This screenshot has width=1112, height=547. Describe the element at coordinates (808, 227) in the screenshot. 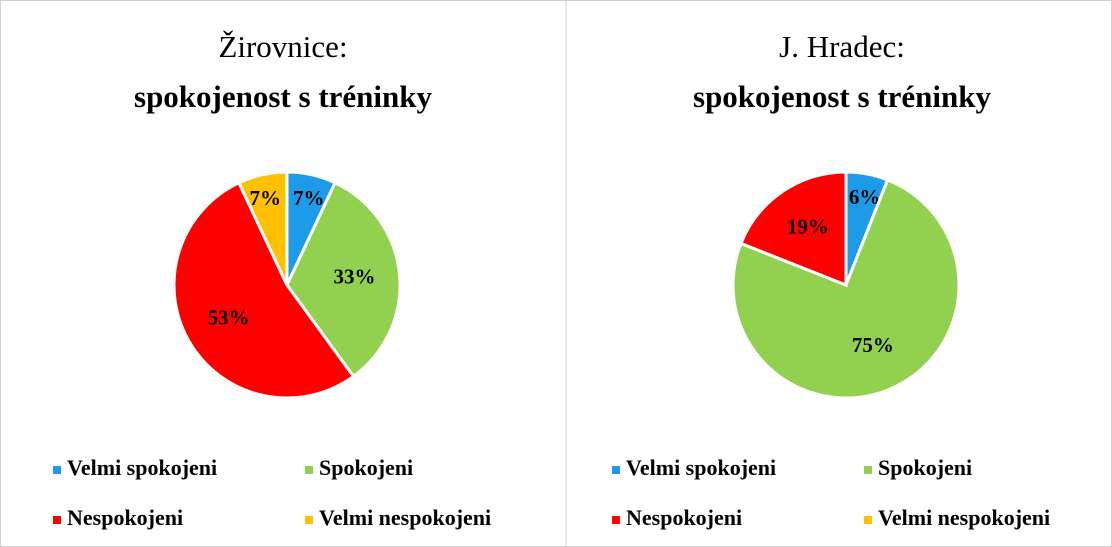

I see `data-label: 19%` at that location.